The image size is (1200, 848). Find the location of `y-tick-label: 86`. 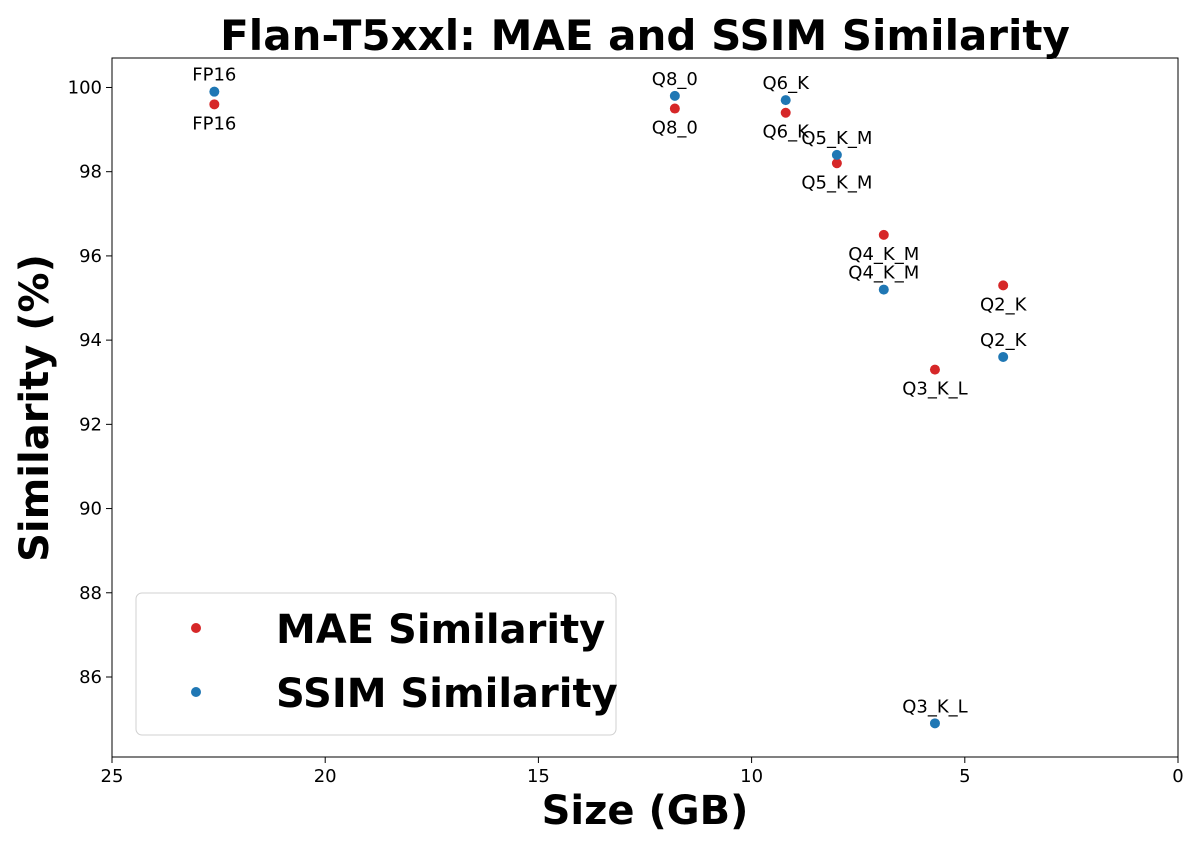

y-tick-label: 86 is located at coordinates (90, 677).